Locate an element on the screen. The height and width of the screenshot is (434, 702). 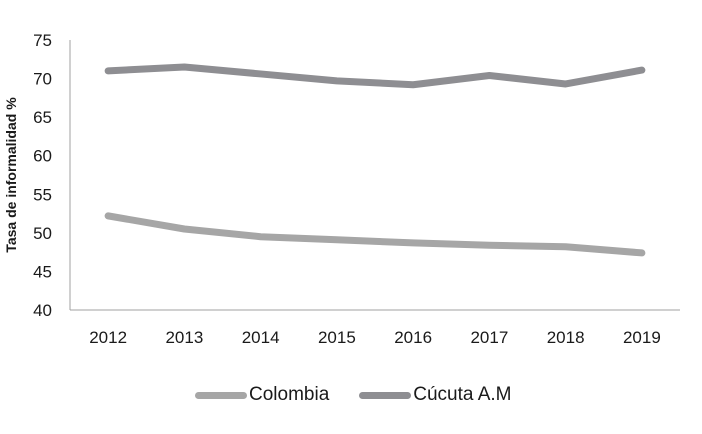
legend-item-colombia: Colombia is located at coordinates (262, 395).